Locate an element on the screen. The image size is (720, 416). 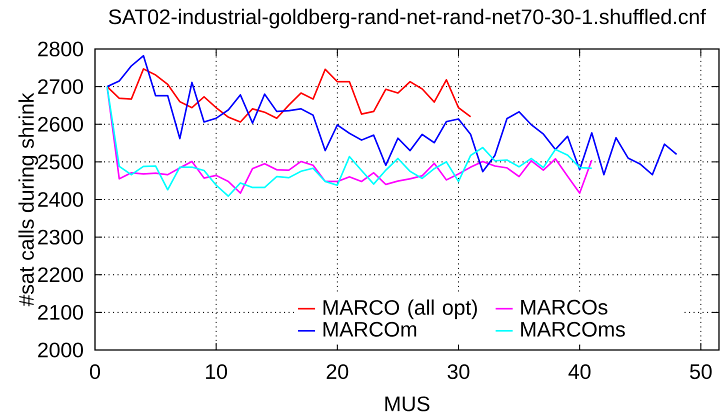
y-axis-title: #sat calls during shrink is located at coordinates (28, 199).